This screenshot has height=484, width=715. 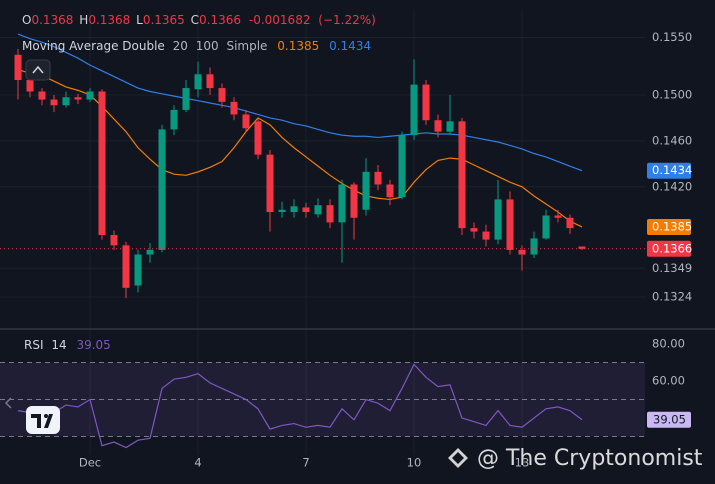 I want to click on tv-logo, so click(x=43, y=420).